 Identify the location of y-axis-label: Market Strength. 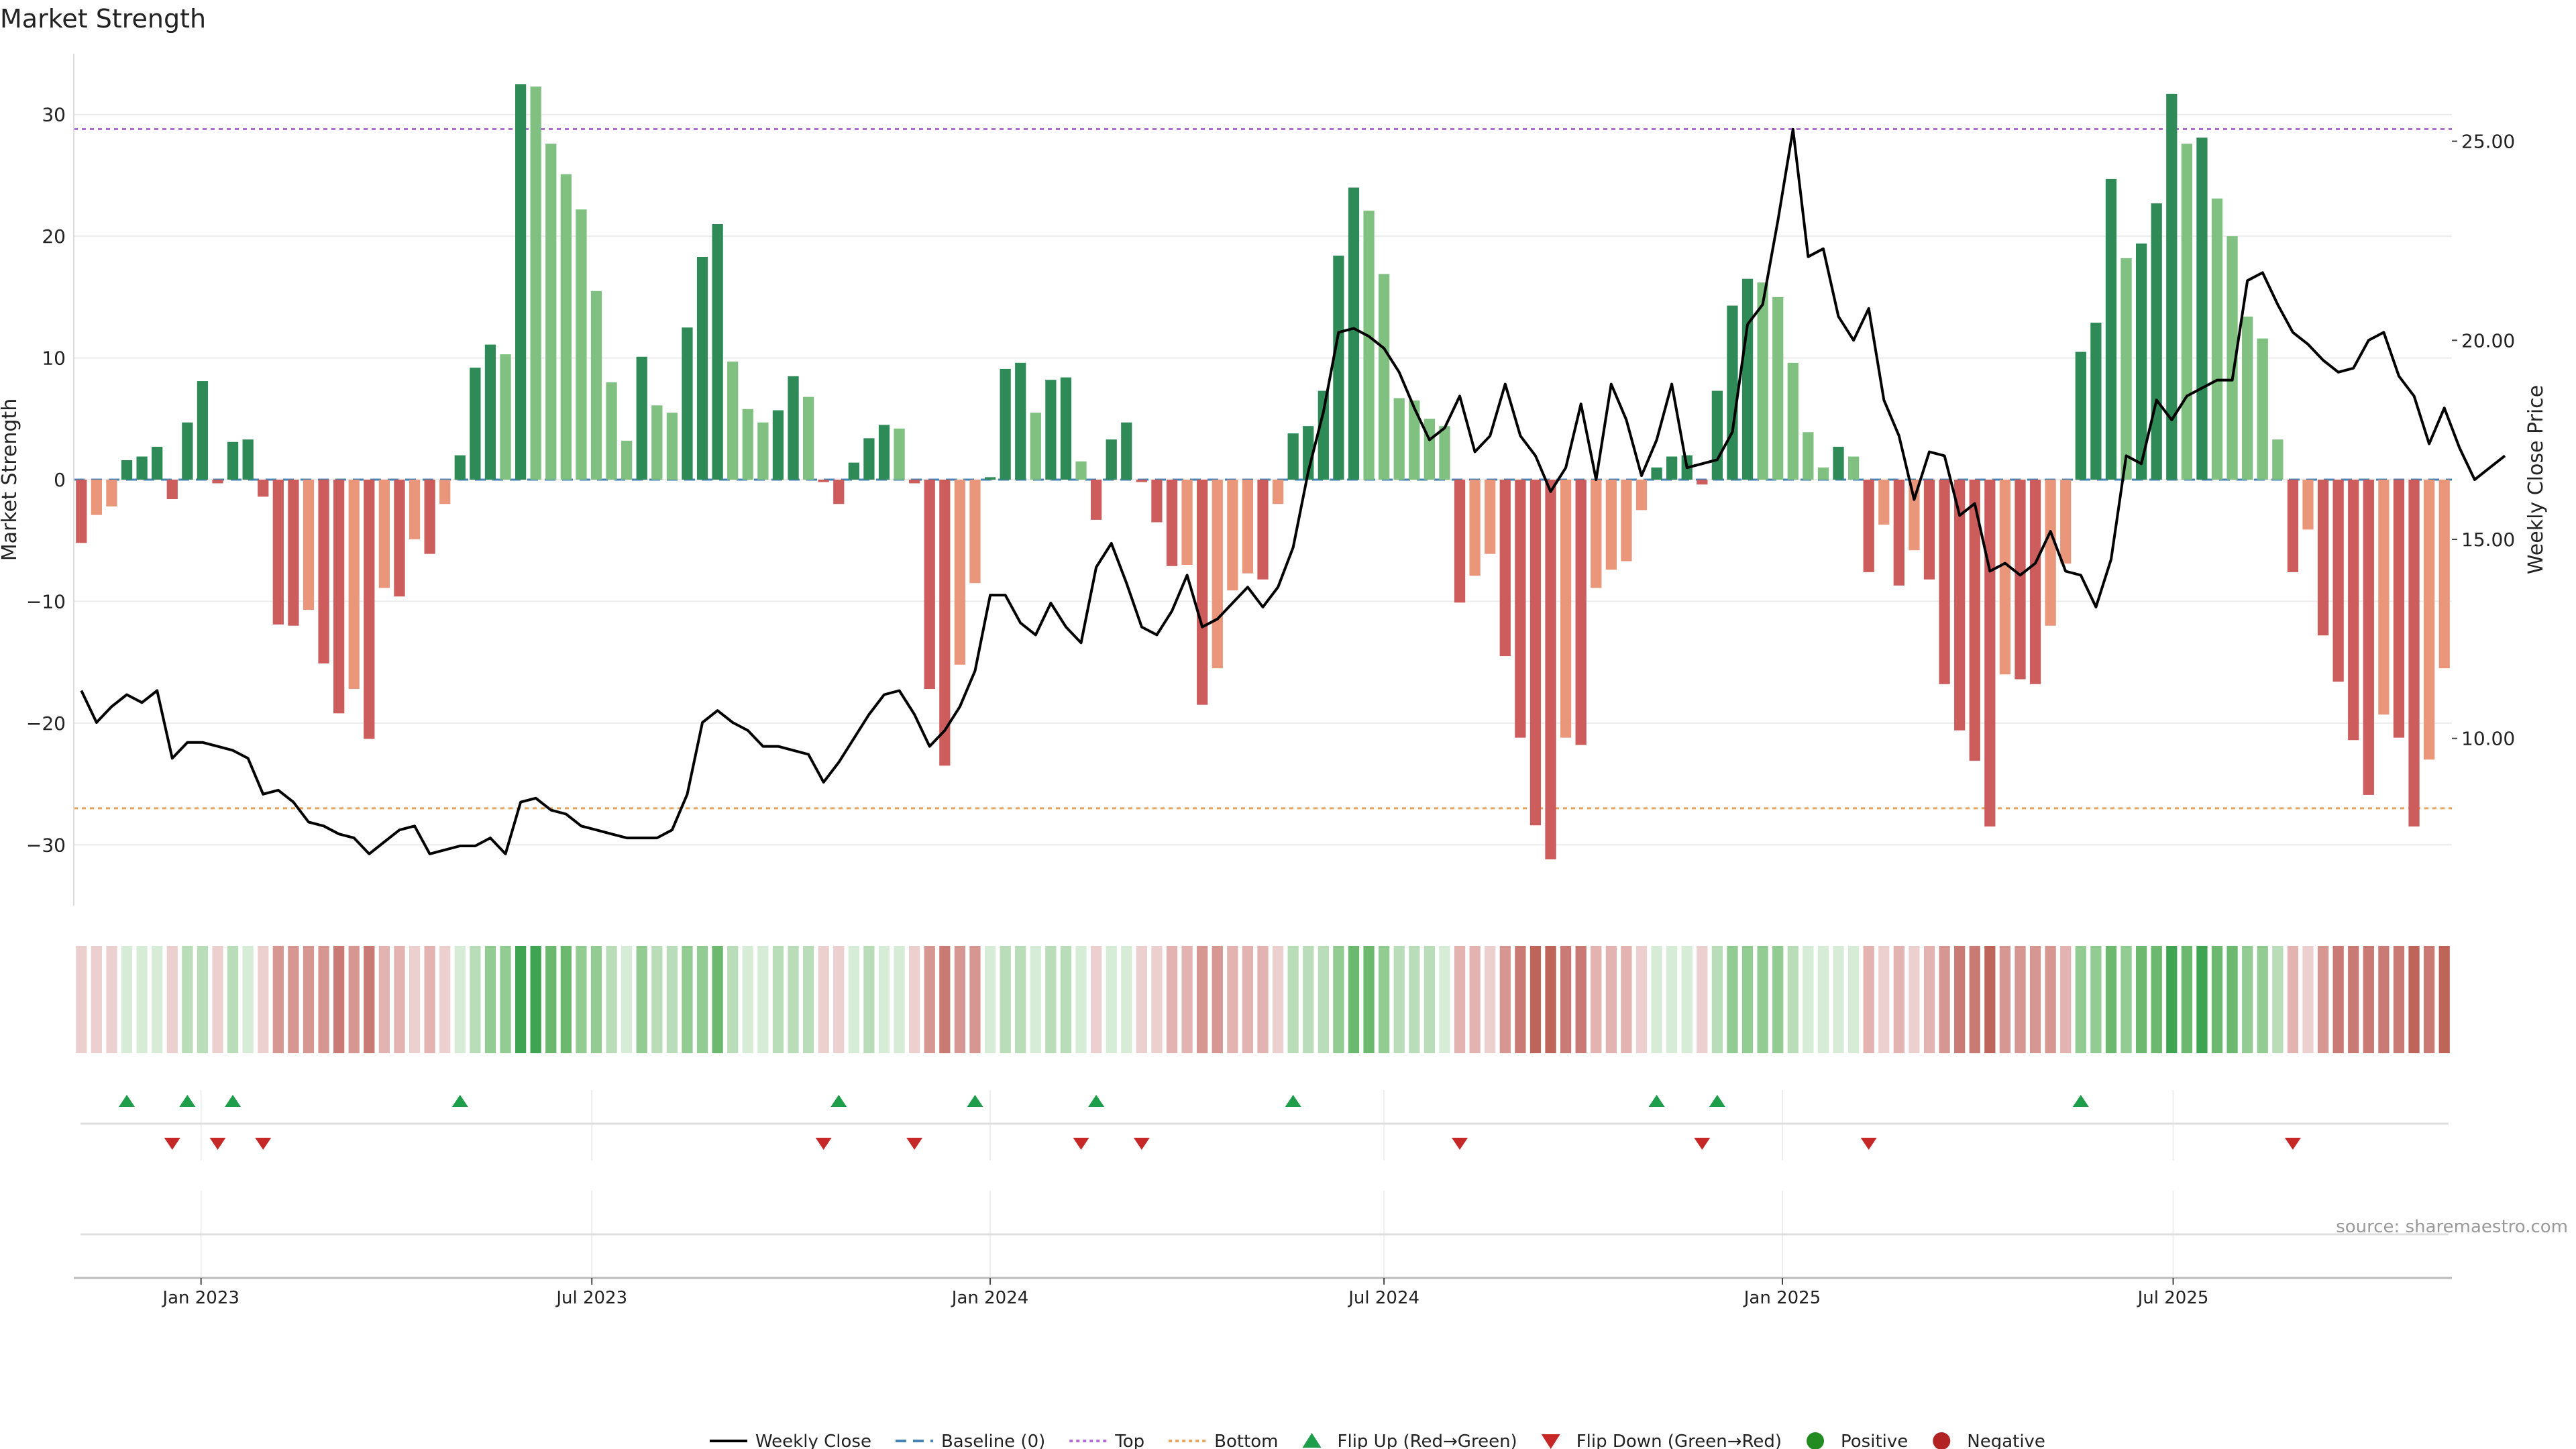
(10, 479).